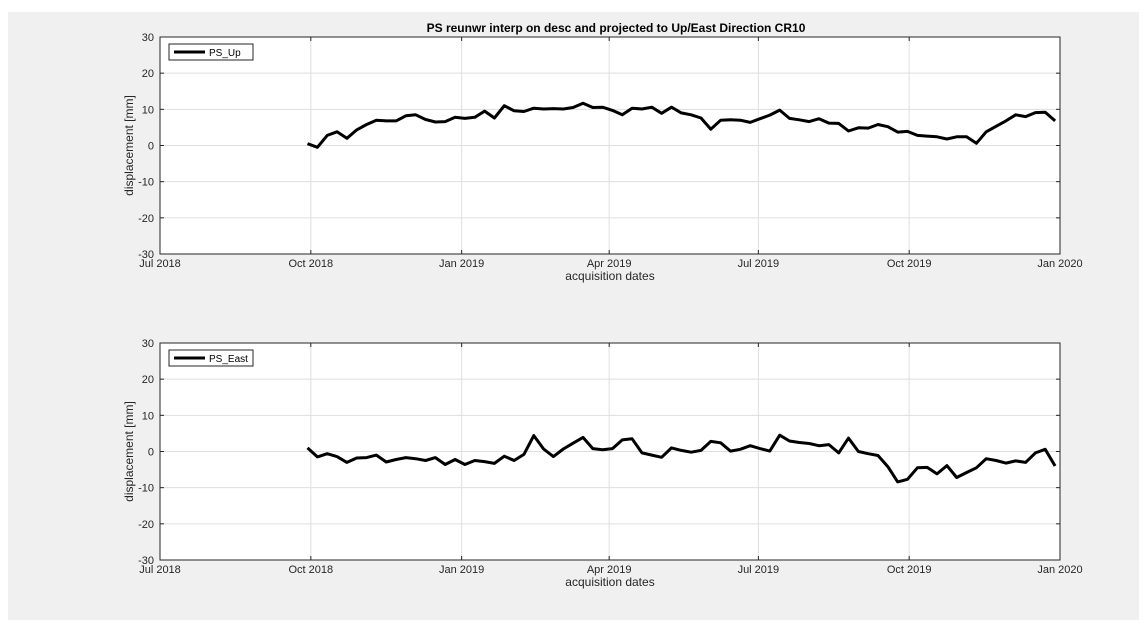 This screenshot has width=1148, height=625. I want to click on legend-label: PS_East, so click(228, 359).